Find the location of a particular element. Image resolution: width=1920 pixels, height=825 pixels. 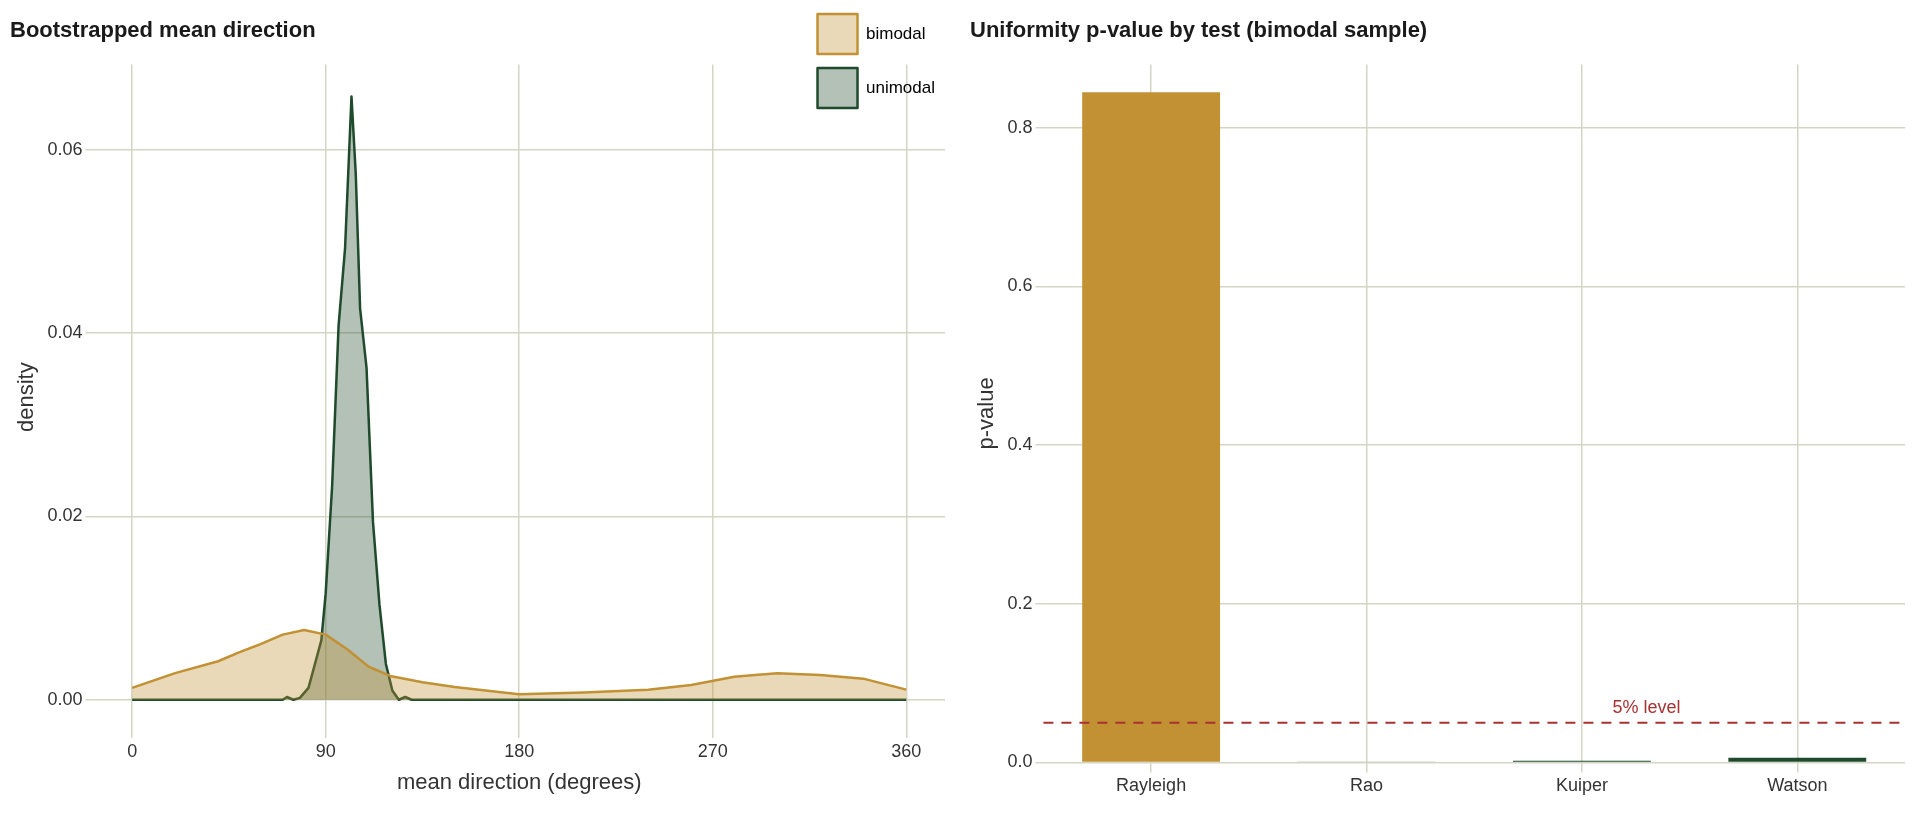

y-tick-label: 0.00 is located at coordinates (65, 698).